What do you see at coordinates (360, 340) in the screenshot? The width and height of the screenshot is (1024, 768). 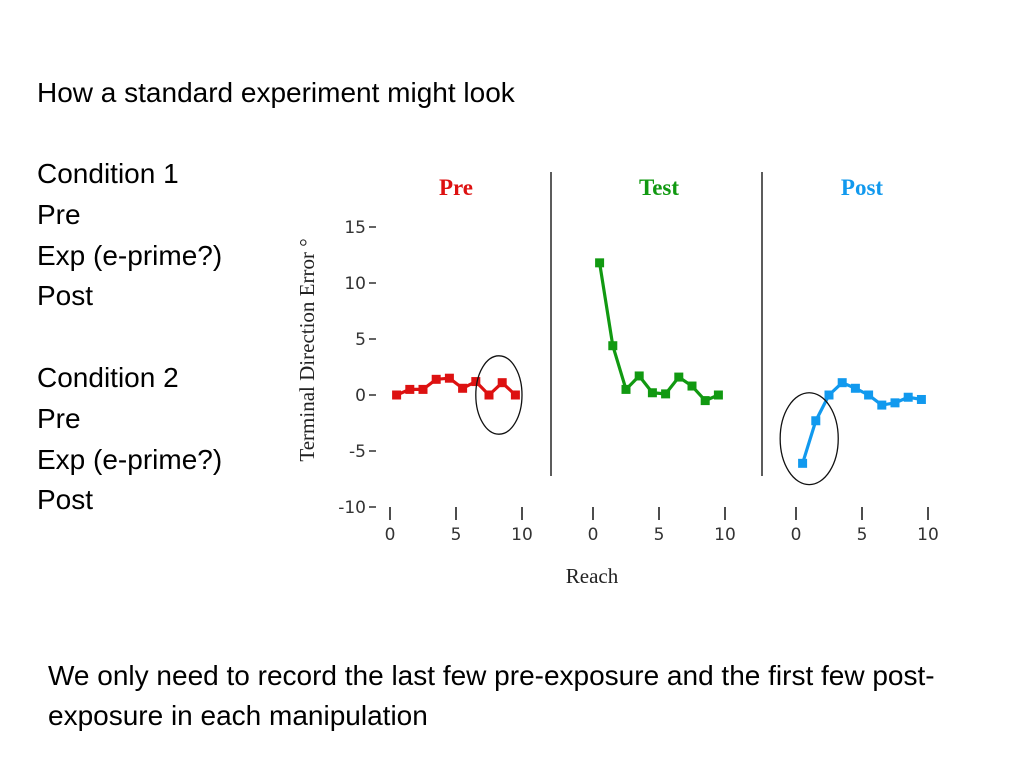 I see `y-tick-label: 5` at bounding box center [360, 340].